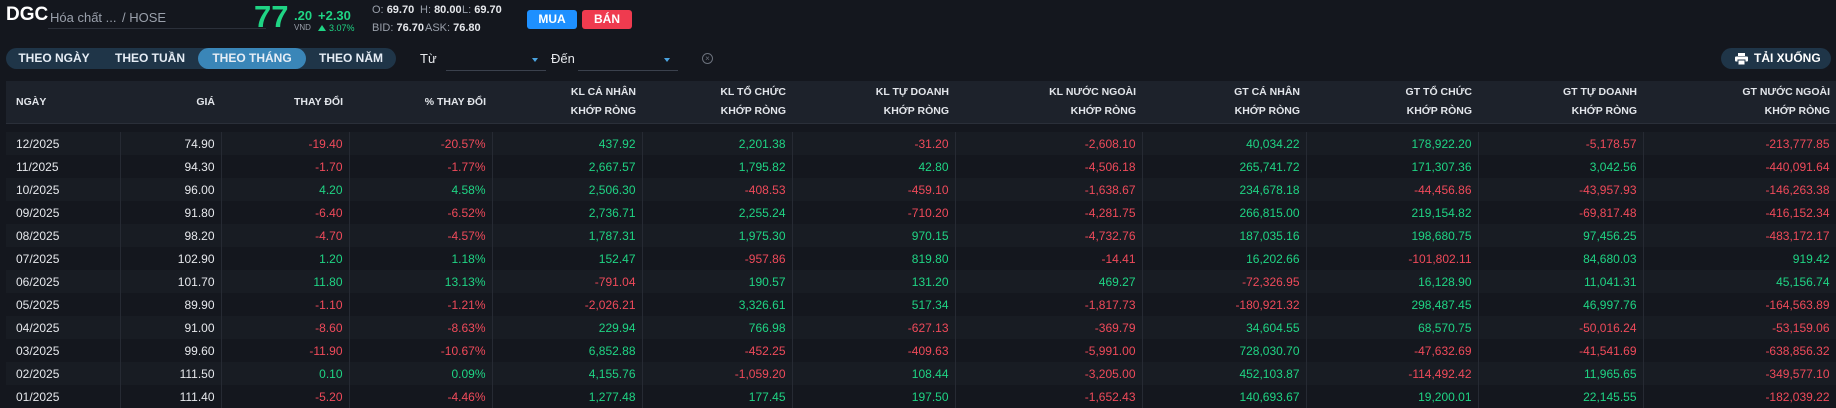  Describe the element at coordinates (1739, 373) in the screenshot. I see `cell-gt-nuoc-ngoai: -349,577.10` at that location.